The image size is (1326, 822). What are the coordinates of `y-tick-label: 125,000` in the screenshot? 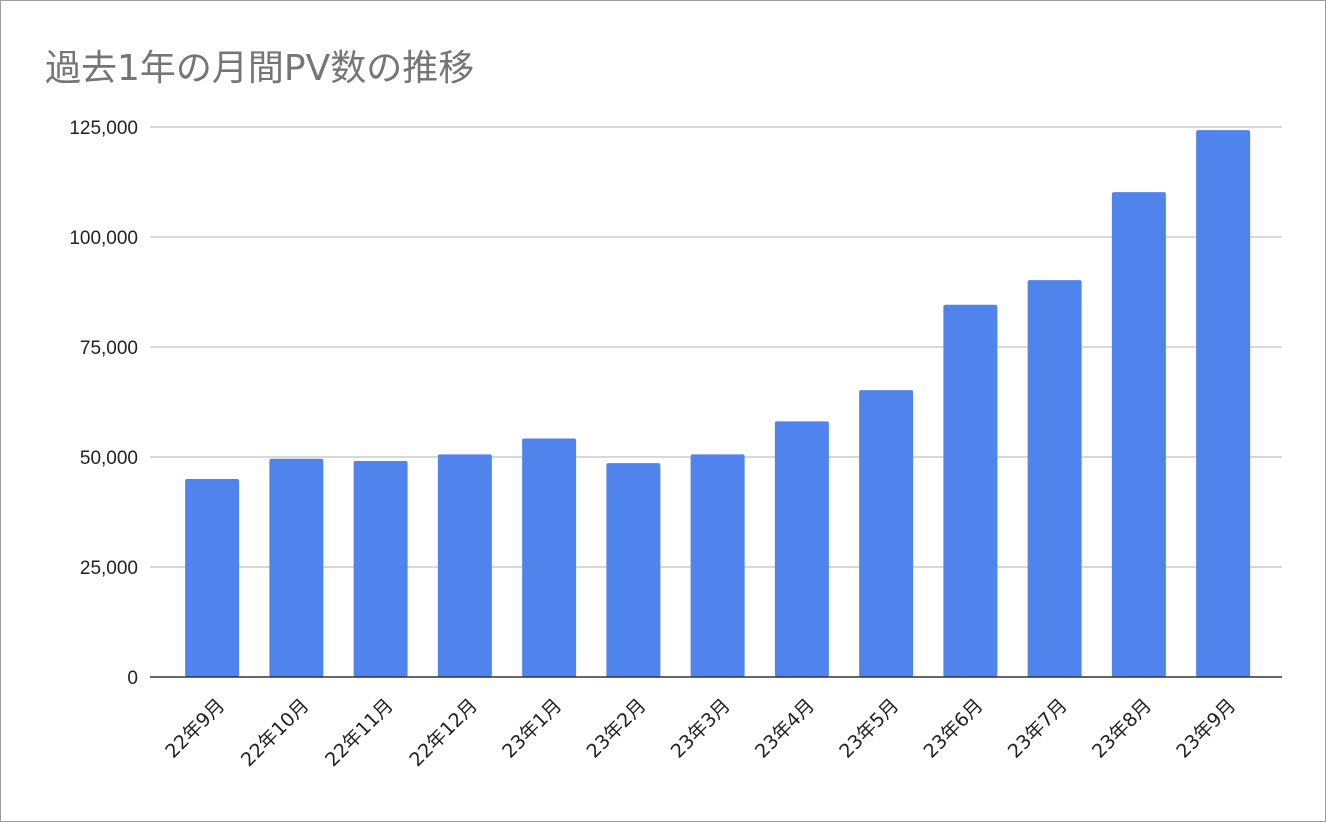 It's located at (103, 128).